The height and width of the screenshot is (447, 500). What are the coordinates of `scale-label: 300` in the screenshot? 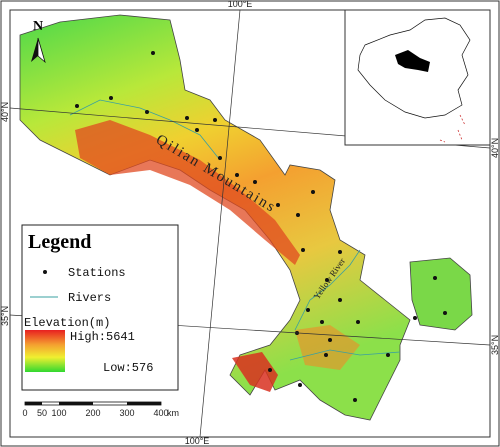 It's located at (126, 413).